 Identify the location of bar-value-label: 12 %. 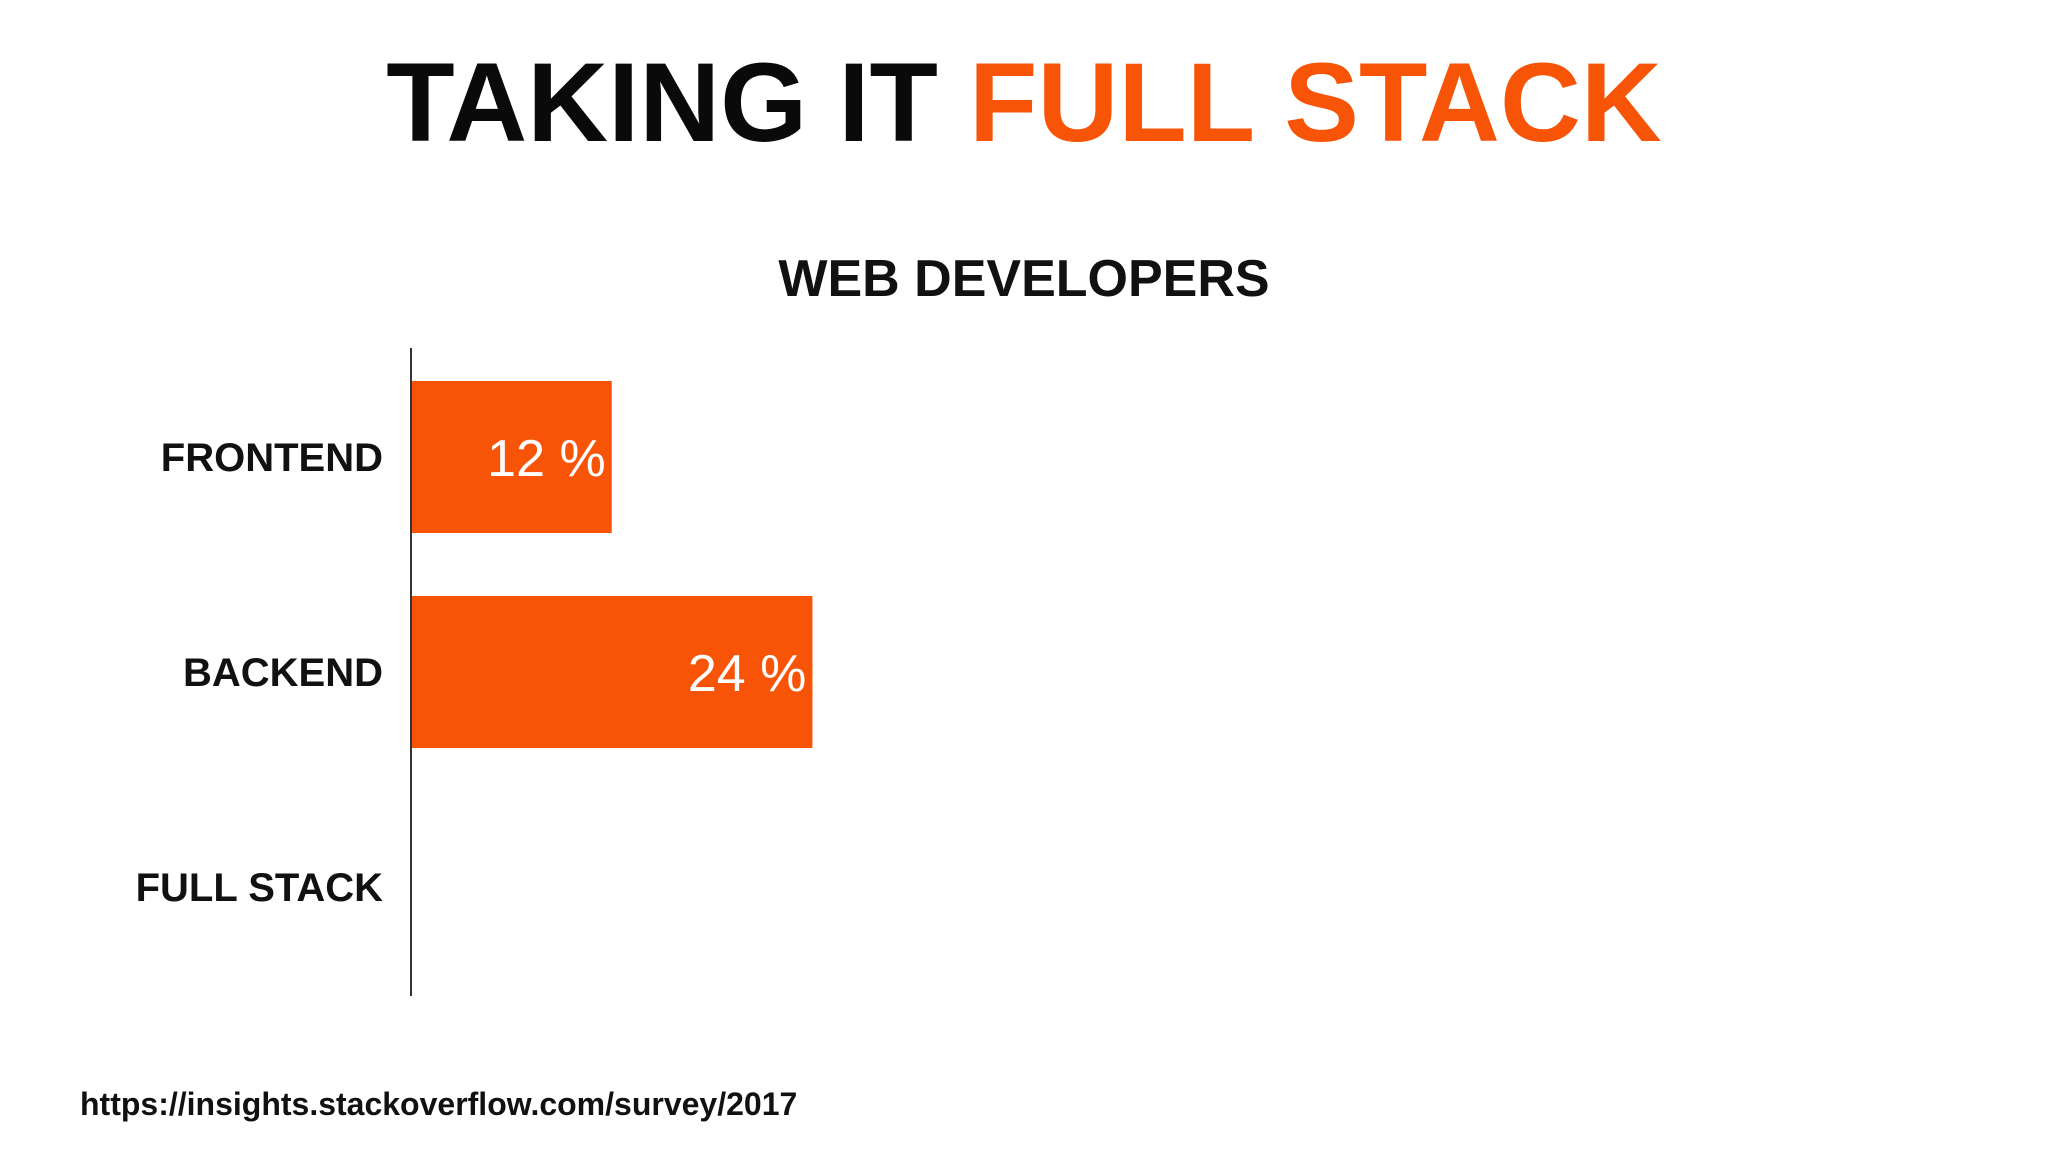
(546, 459).